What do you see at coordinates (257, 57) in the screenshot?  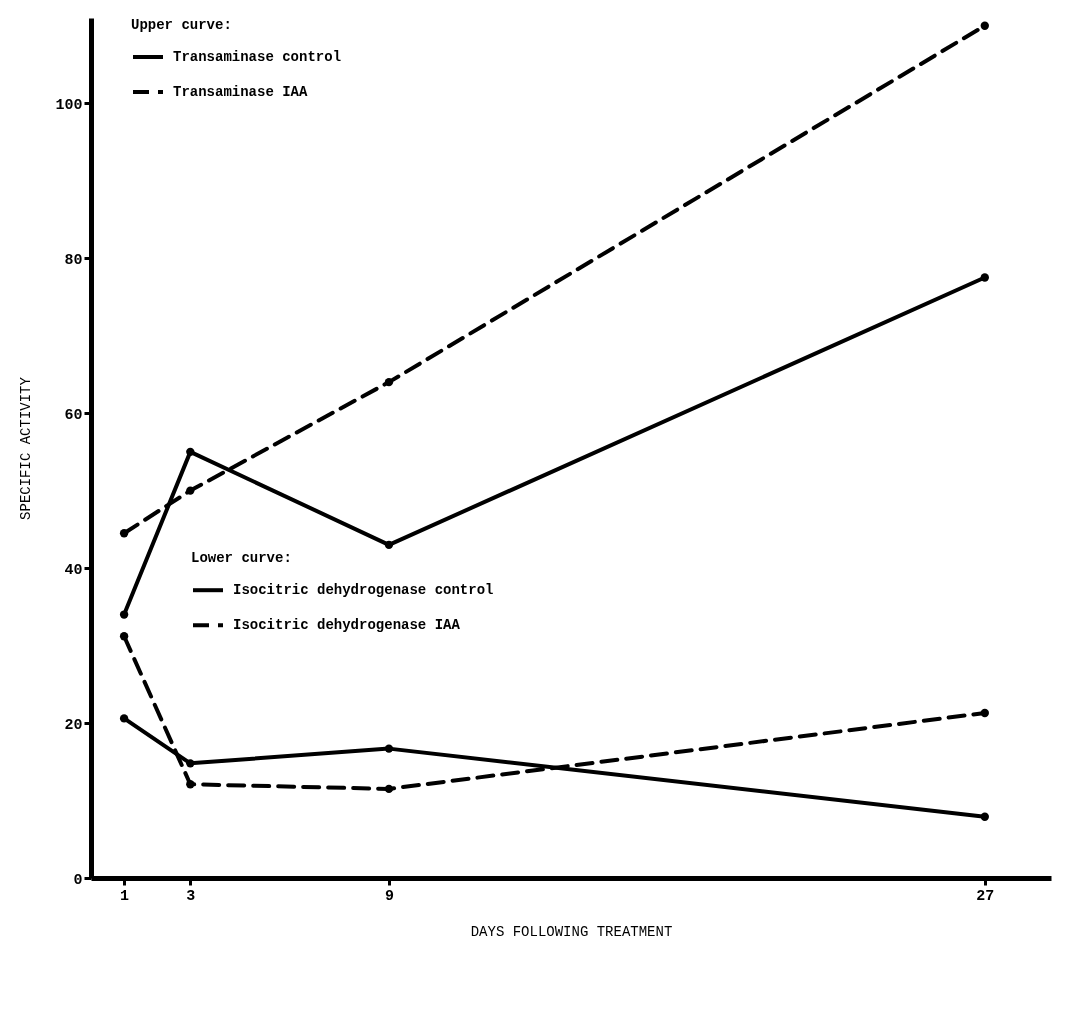 I see `legend-label: Transaminase control` at bounding box center [257, 57].